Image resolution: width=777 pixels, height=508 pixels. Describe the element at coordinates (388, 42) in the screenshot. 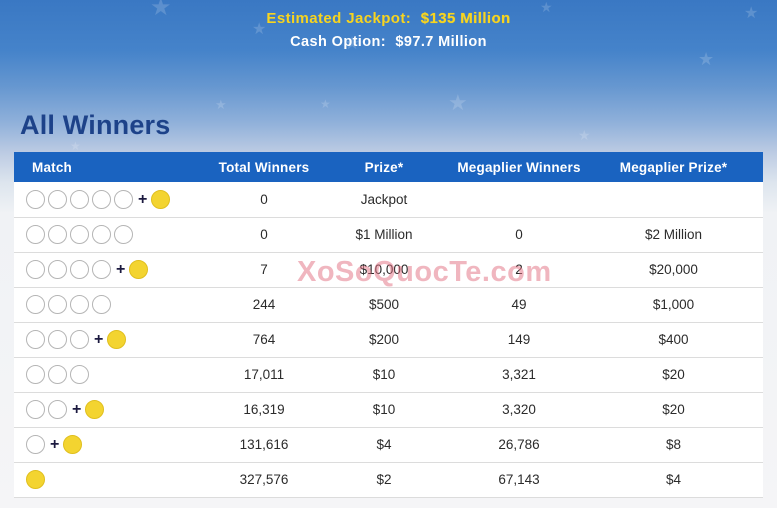

I see `cash-option-line: Cash Option: $97.7 Million` at that location.